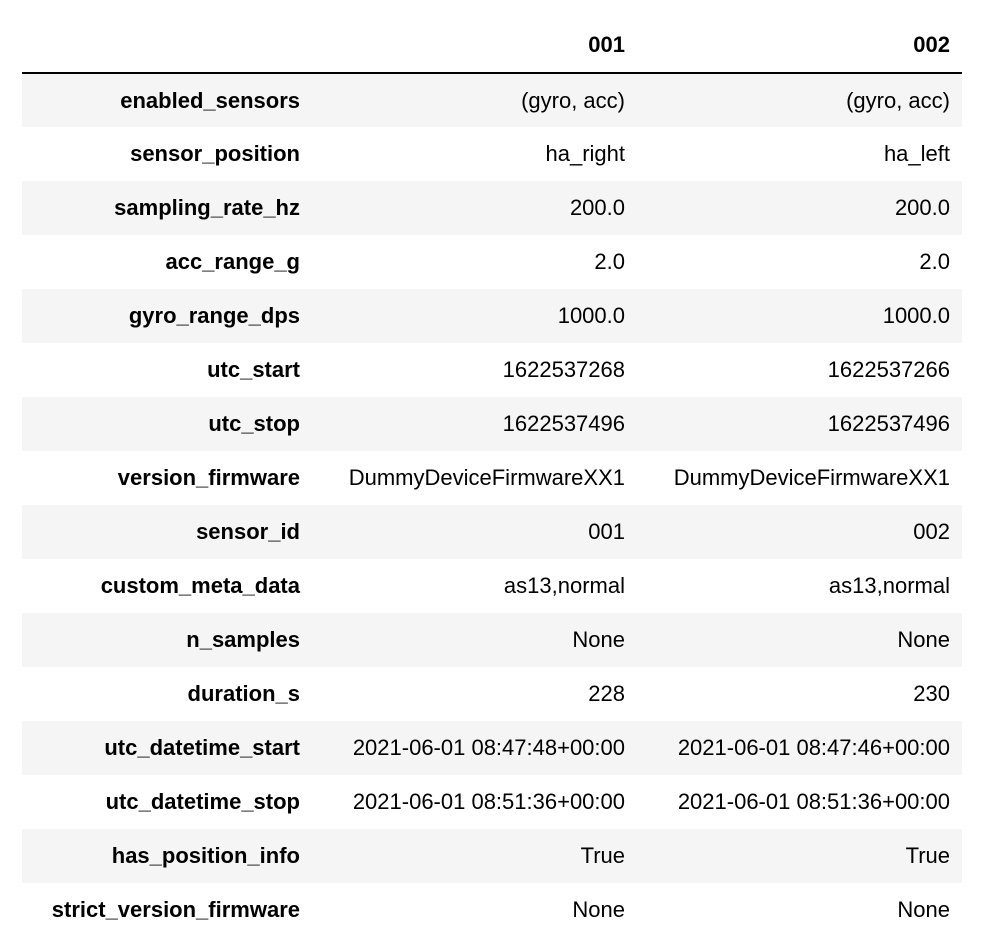 The width and height of the screenshot is (994, 948). Describe the element at coordinates (167, 46) in the screenshot. I see `index-header-cell` at that location.